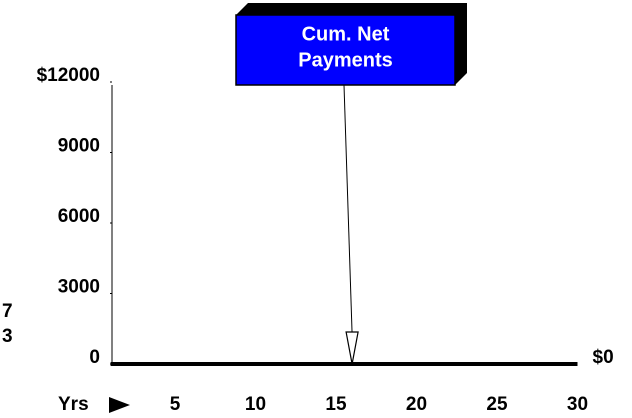 The height and width of the screenshot is (418, 632). What do you see at coordinates (346, 34) in the screenshot?
I see `annotation-text: Cum. Net` at bounding box center [346, 34].